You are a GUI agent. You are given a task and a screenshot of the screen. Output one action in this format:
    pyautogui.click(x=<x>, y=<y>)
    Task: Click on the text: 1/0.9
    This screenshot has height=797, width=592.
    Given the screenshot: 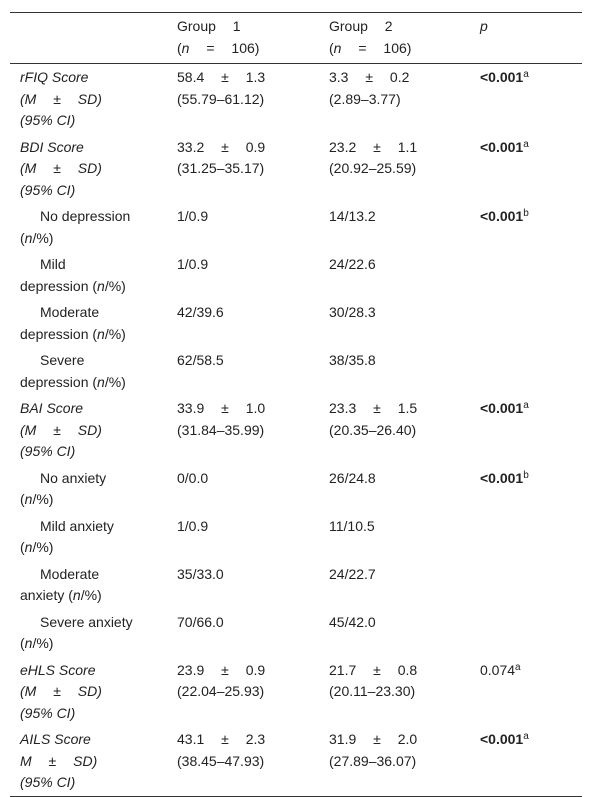 What is the action you would take?
    pyautogui.click(x=193, y=525)
    